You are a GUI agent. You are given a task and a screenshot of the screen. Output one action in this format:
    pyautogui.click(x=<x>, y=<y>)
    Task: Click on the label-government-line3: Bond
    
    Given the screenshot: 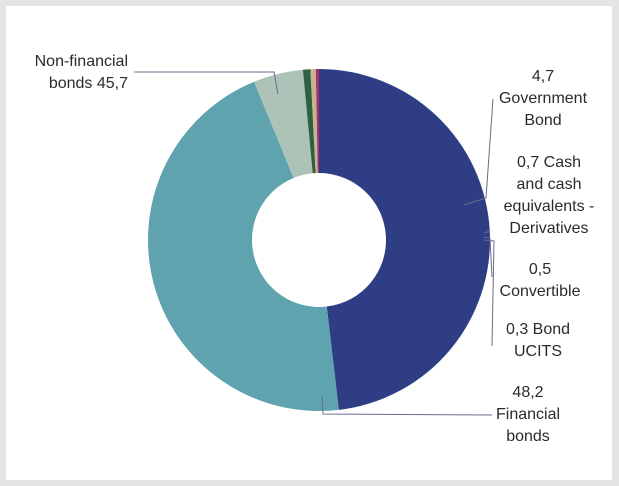 What is the action you would take?
    pyautogui.click(x=543, y=120)
    